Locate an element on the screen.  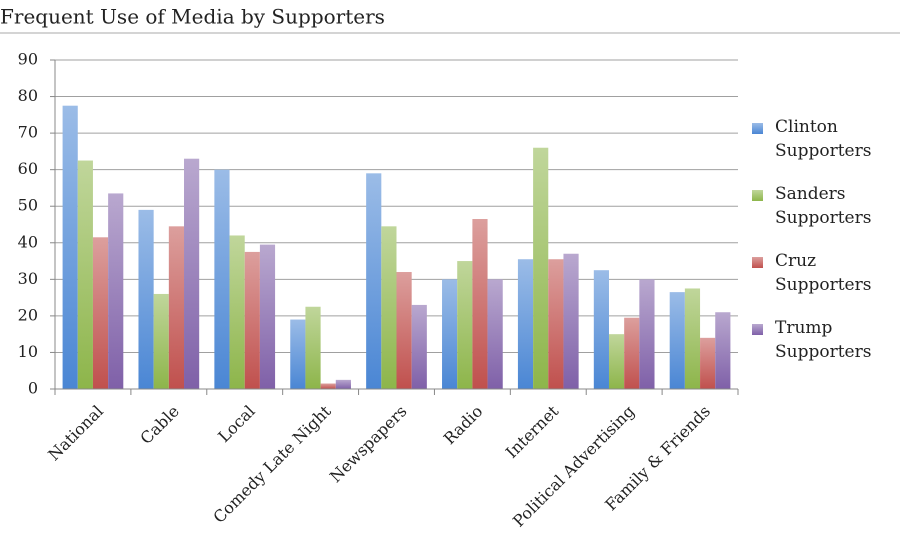
legend-item: Clinton Supporters is located at coordinates (822, 148).